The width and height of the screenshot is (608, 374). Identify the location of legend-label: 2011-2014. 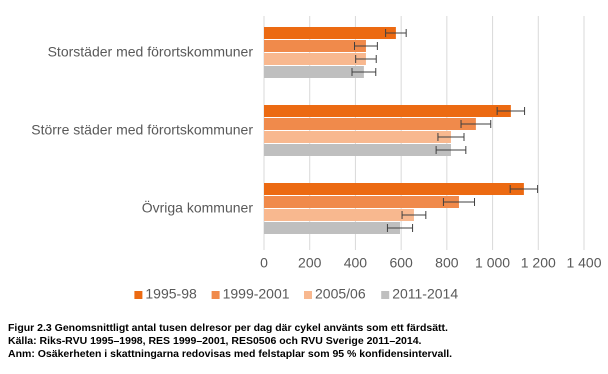
(425, 294).